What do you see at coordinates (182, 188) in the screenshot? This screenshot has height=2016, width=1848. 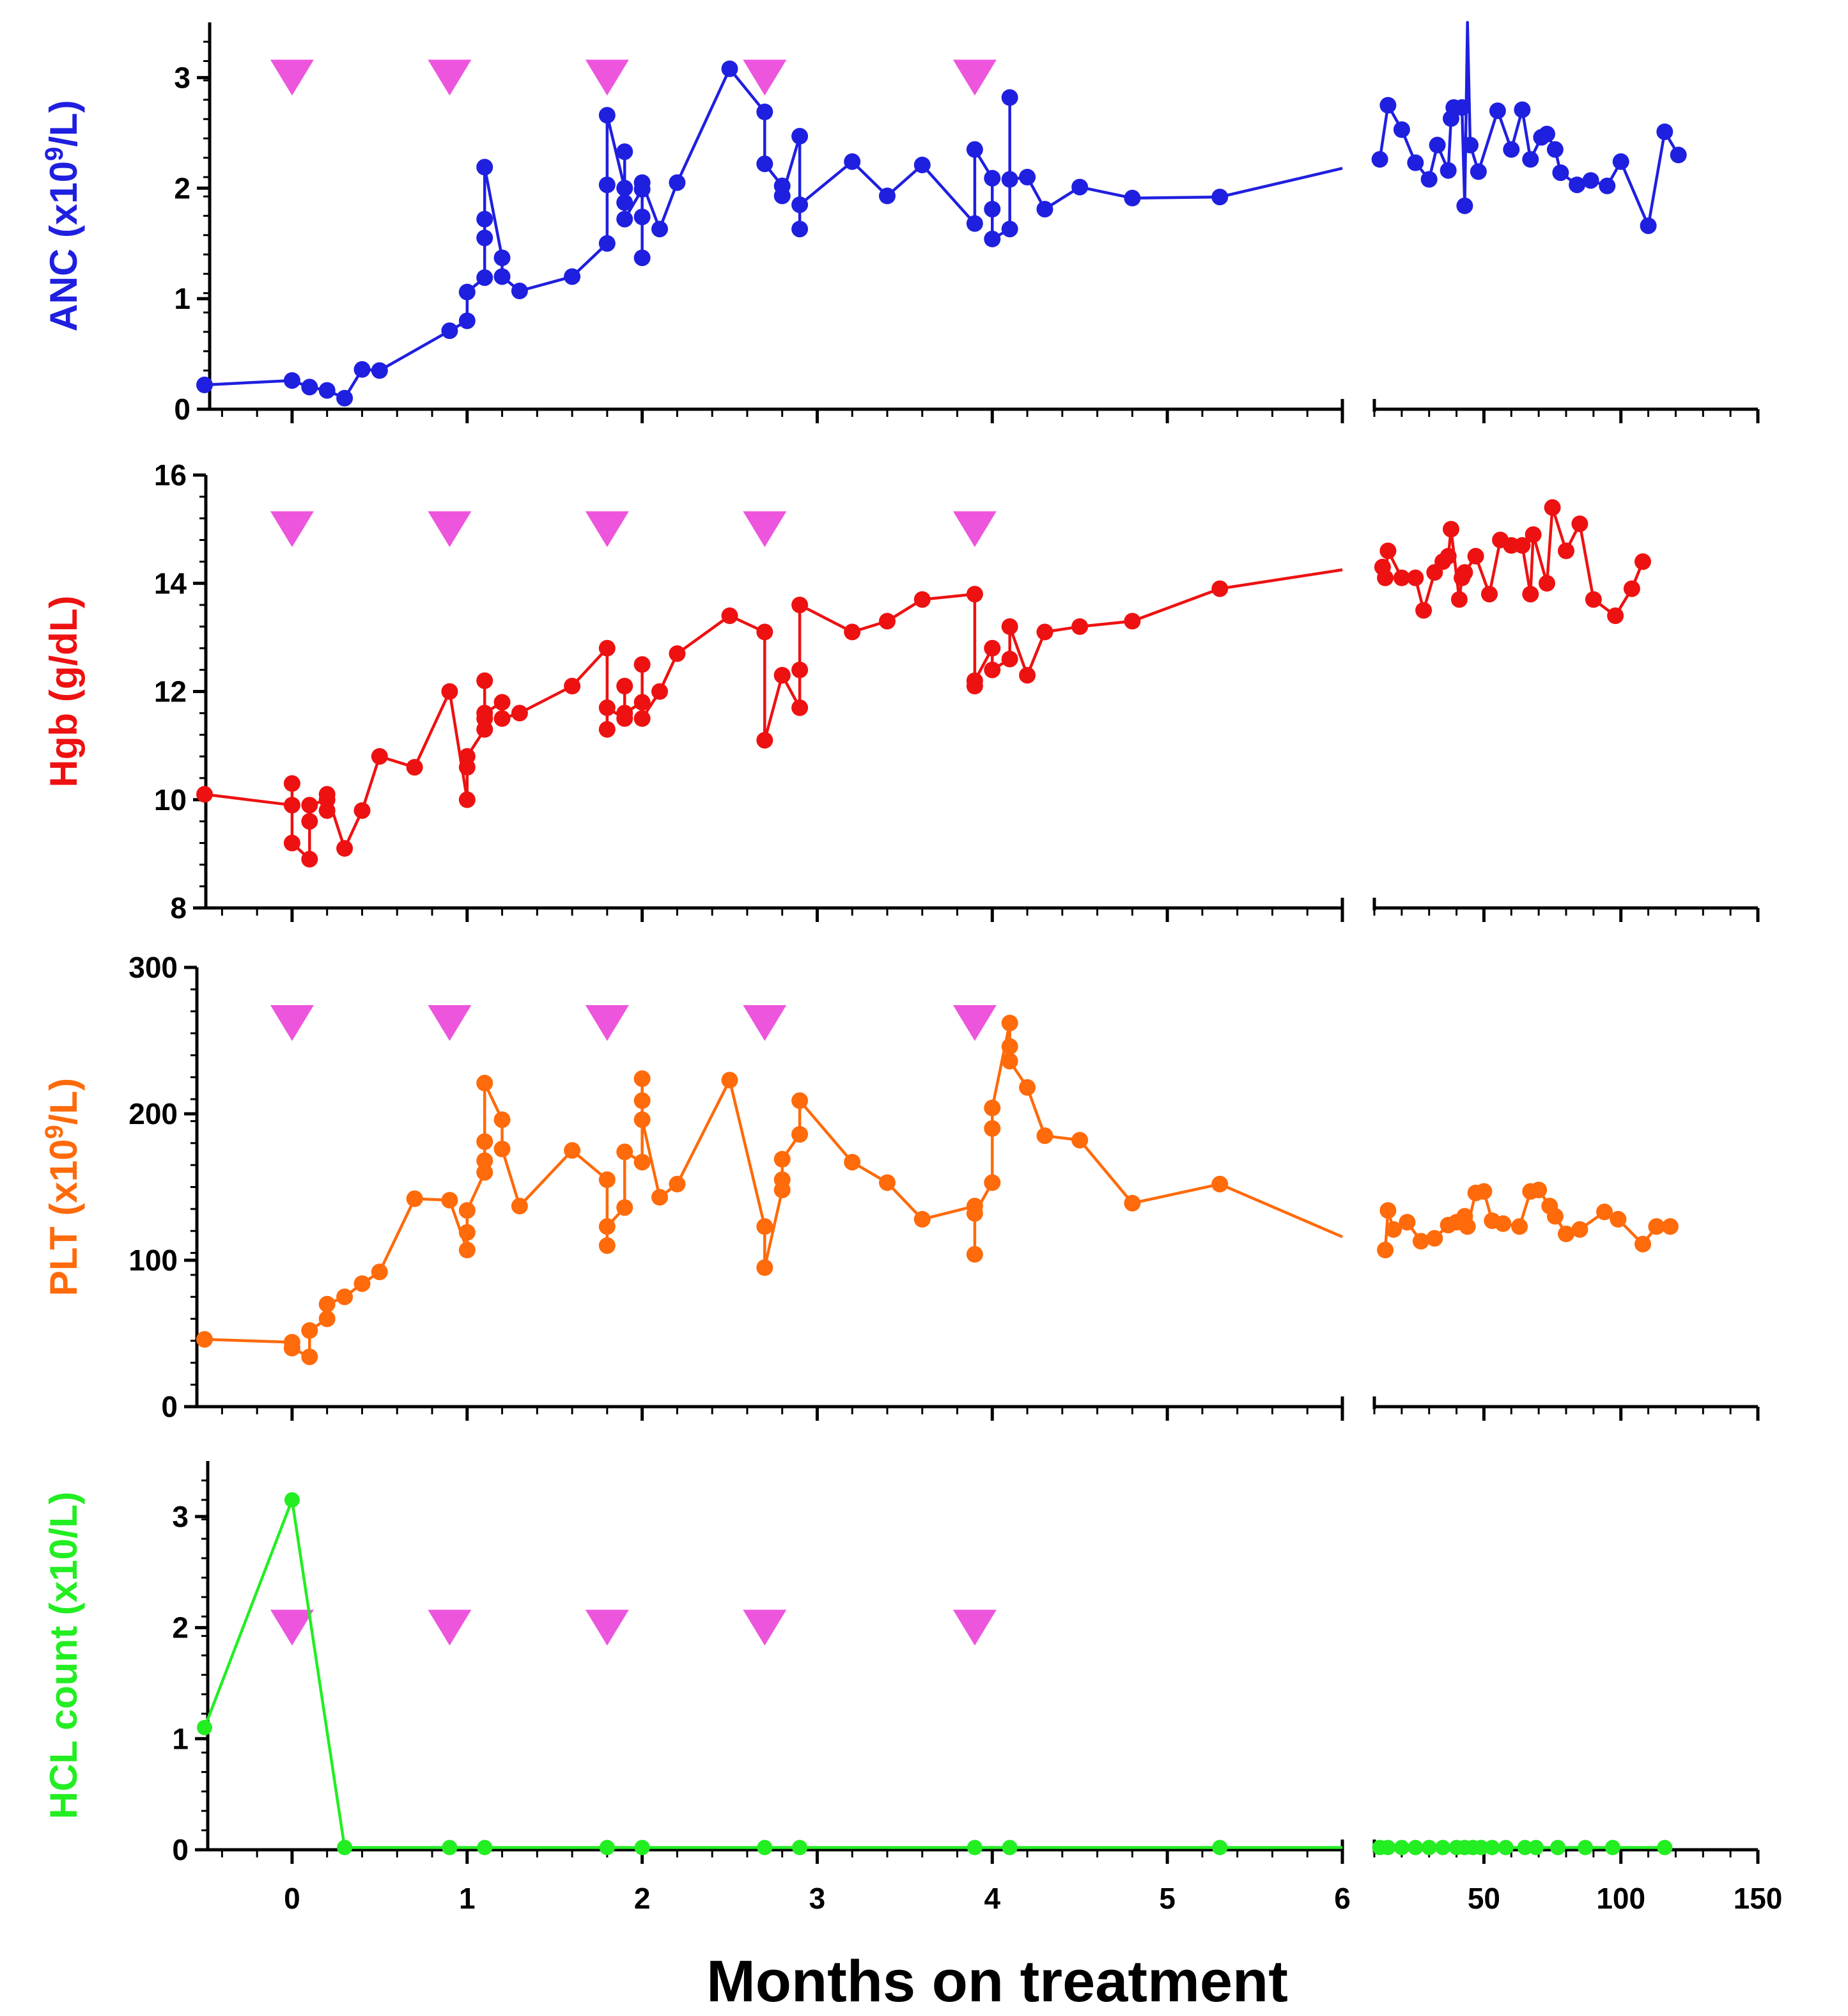 I see `y-tick-label: 2` at bounding box center [182, 188].